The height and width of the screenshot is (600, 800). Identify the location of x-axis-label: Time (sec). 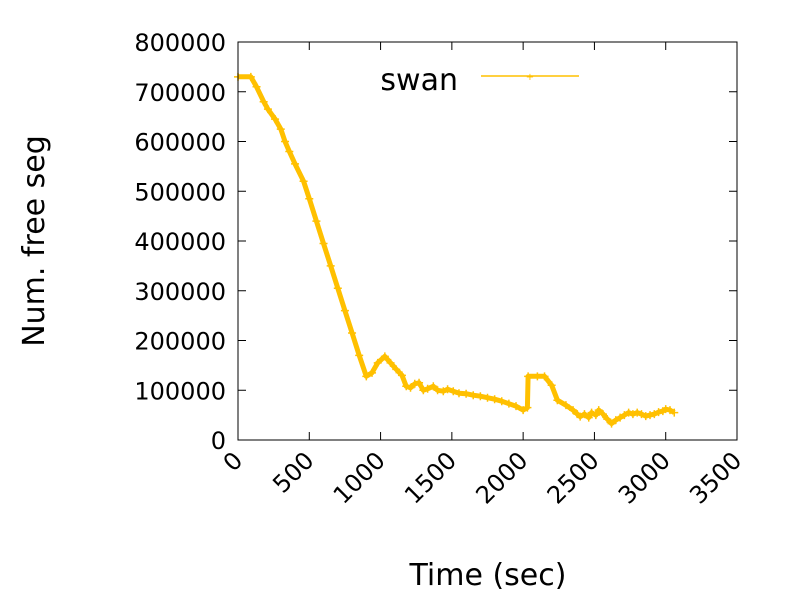
(488, 575).